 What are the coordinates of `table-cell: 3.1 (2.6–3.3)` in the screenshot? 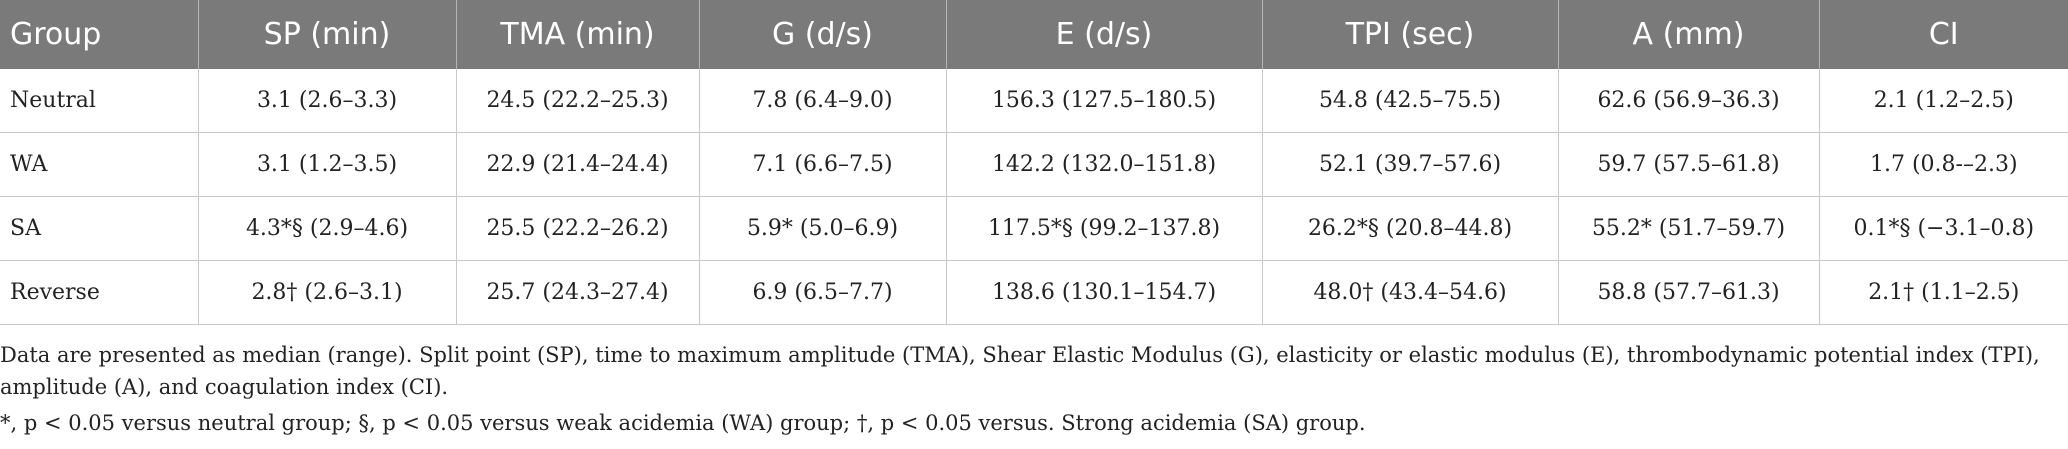 It's located at (327, 101).